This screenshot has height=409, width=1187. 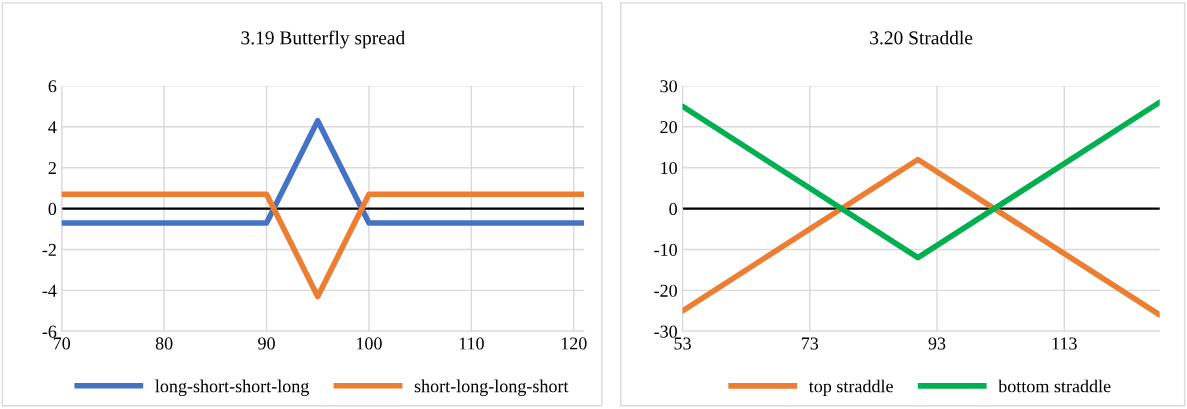 I want to click on x-tick-label: 70, so click(x=62, y=343).